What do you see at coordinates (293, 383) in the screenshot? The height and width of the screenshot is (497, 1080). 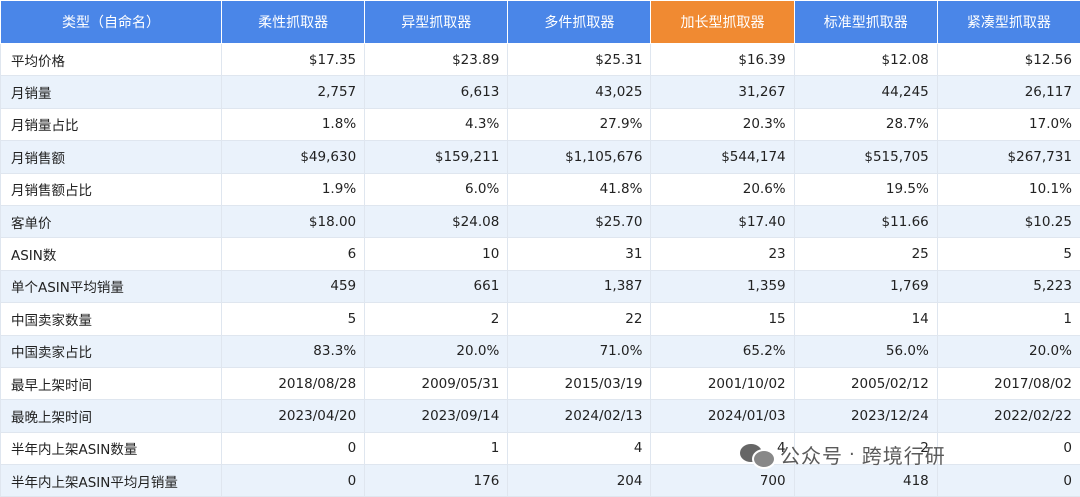 I see `table-cell: 2018/08/28` at bounding box center [293, 383].